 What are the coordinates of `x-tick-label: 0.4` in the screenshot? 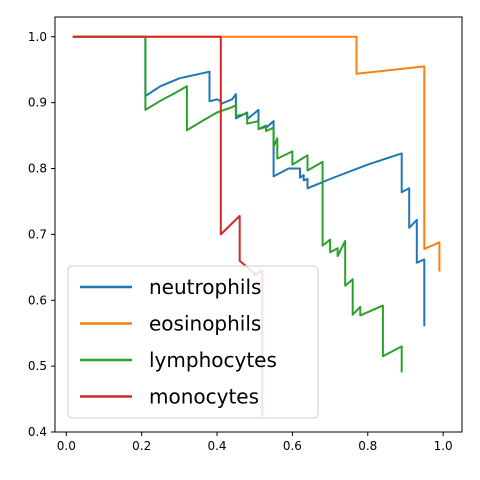 It's located at (216, 446).